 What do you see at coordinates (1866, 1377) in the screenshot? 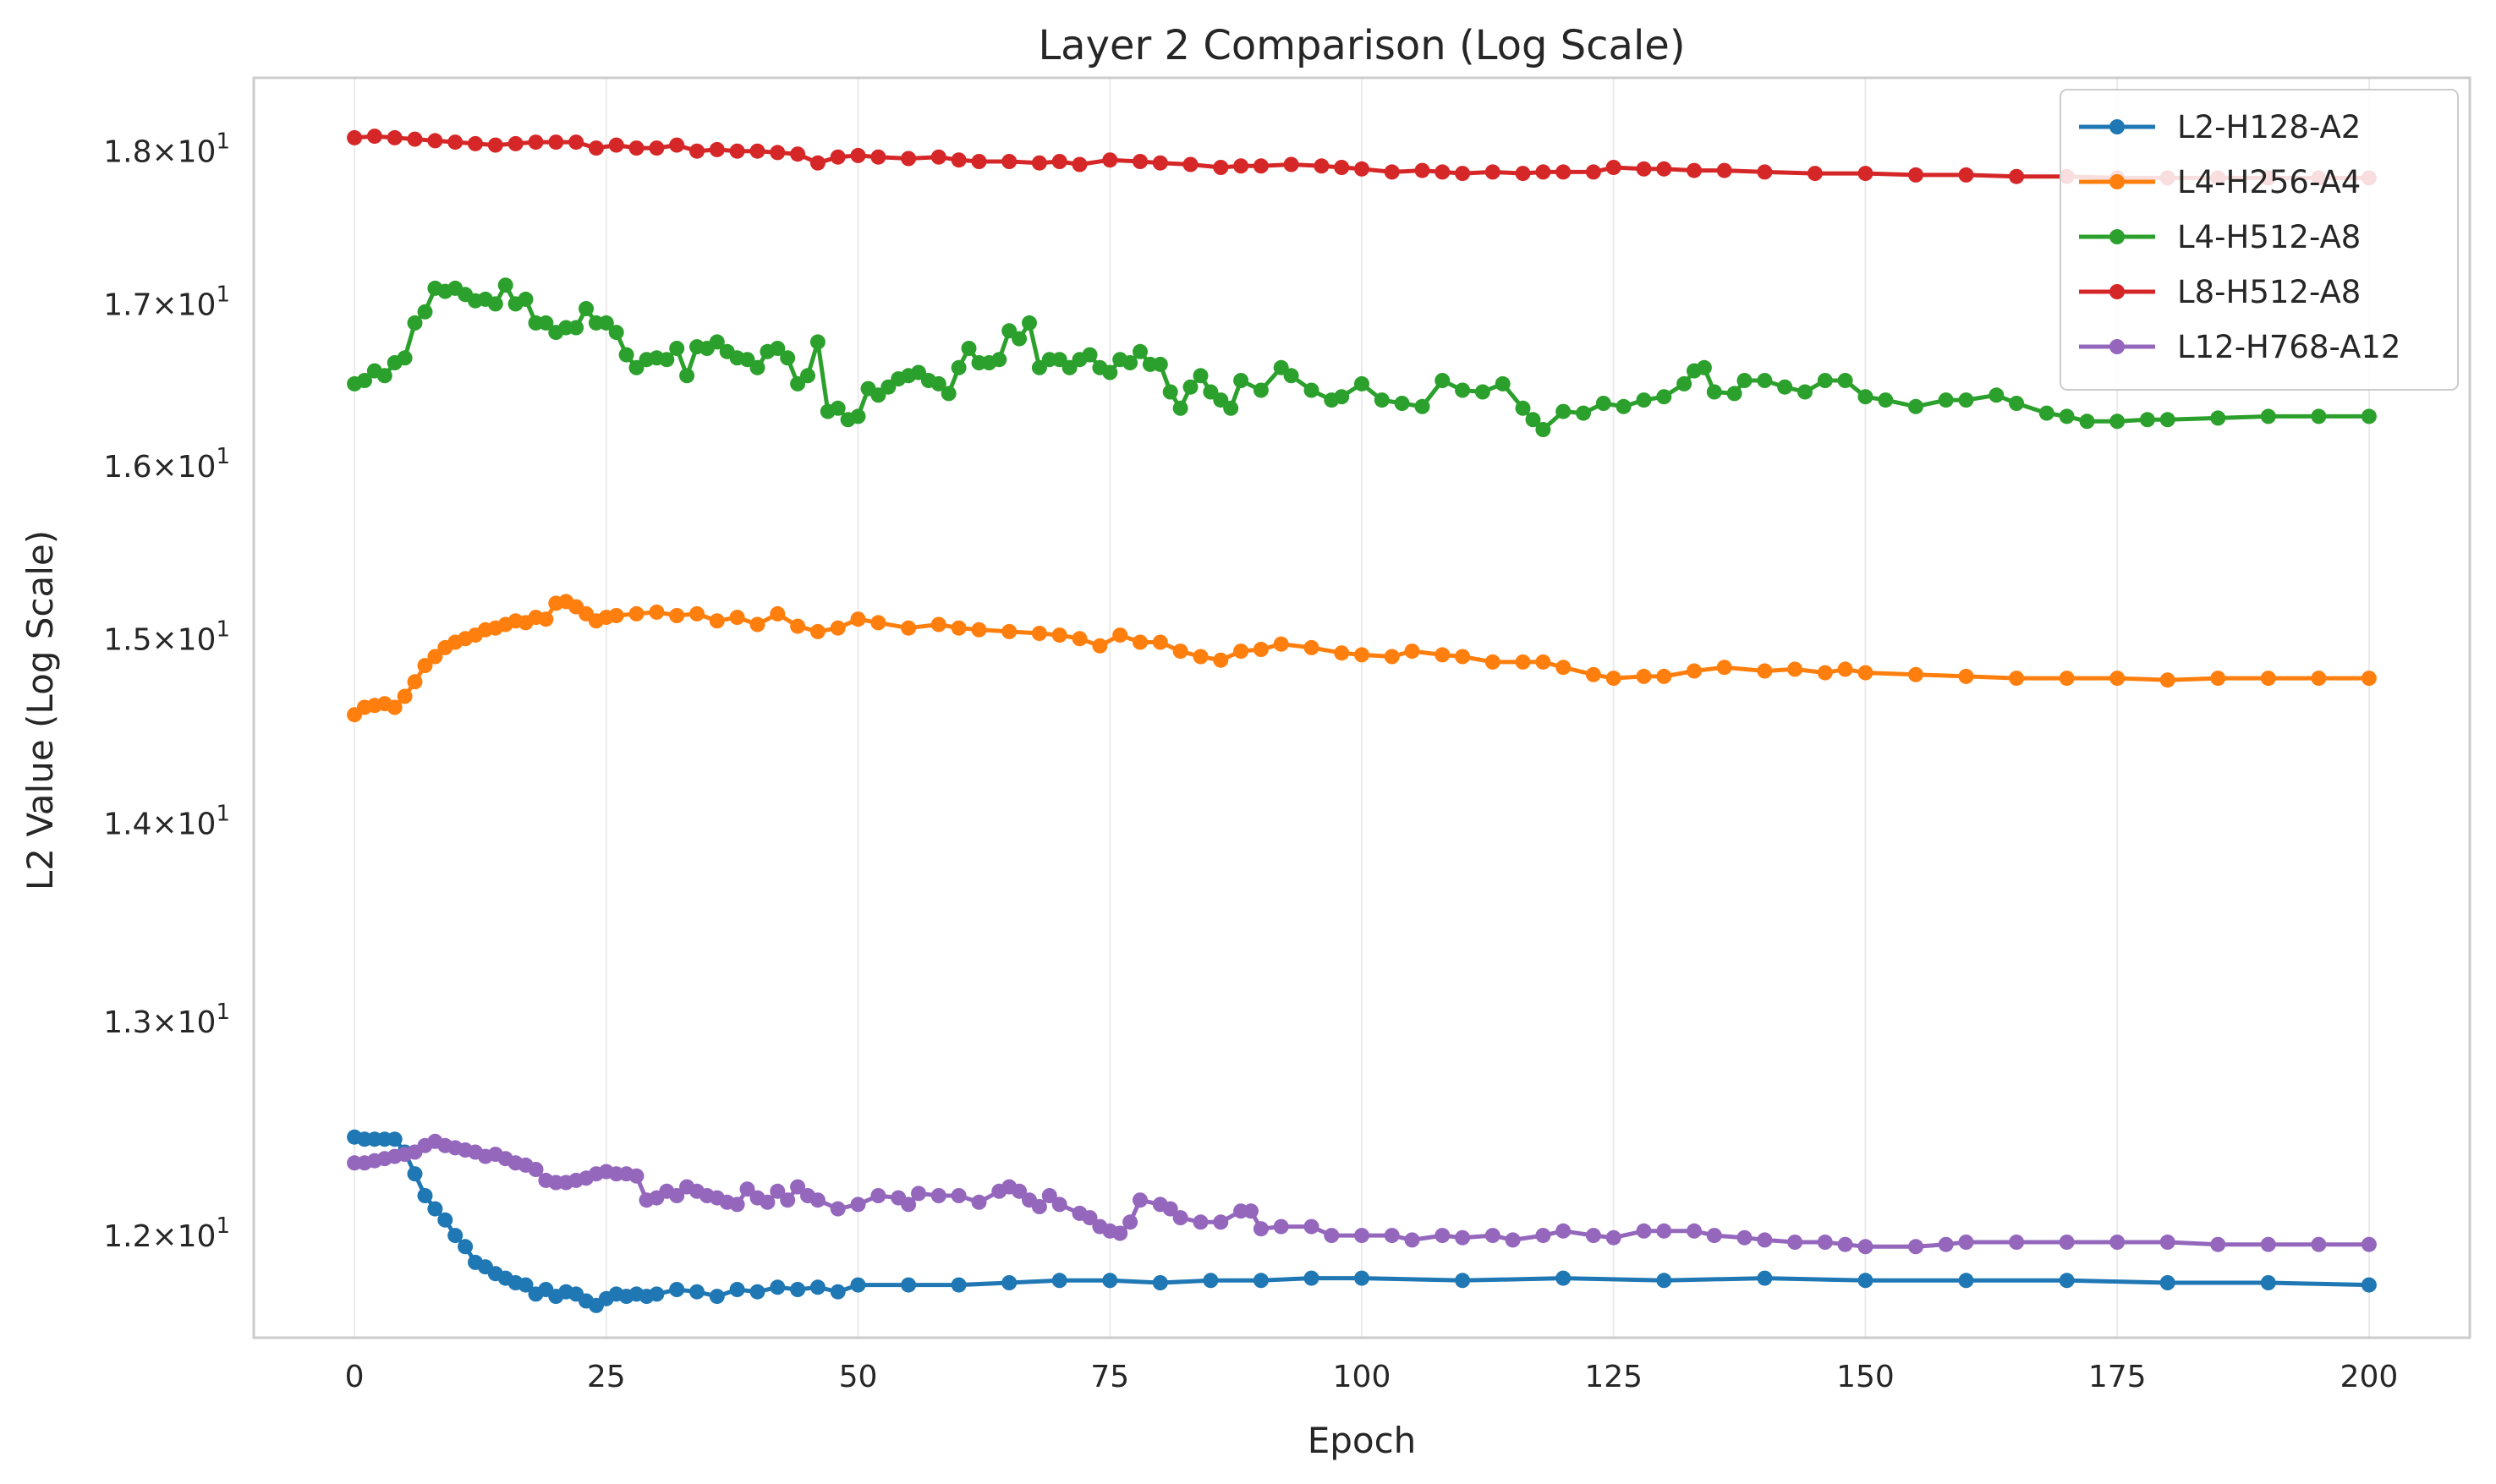
I see `x-tick-label: 150` at bounding box center [1866, 1377].